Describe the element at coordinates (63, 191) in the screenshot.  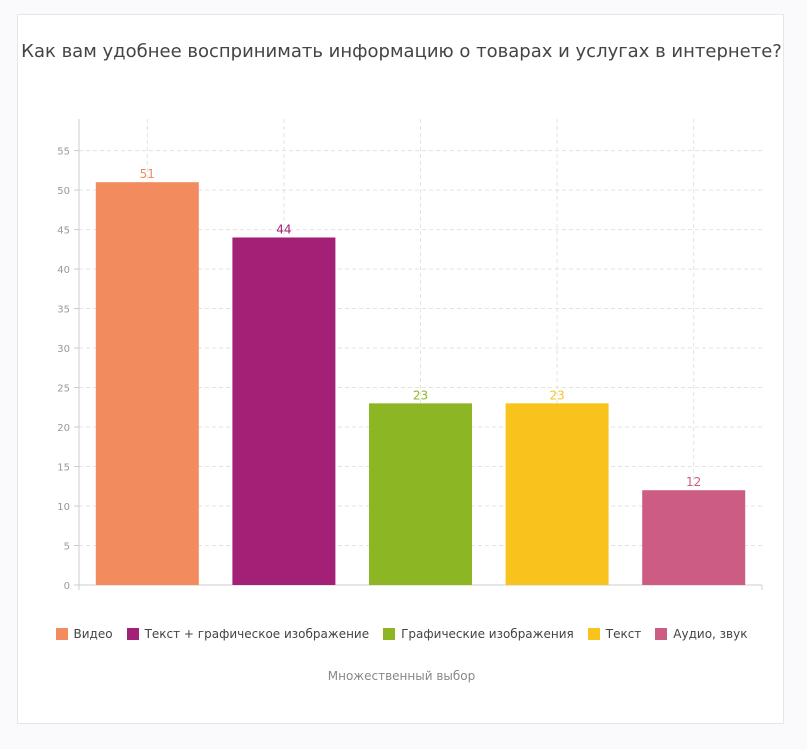
I see `y-tick-label: 50` at that location.